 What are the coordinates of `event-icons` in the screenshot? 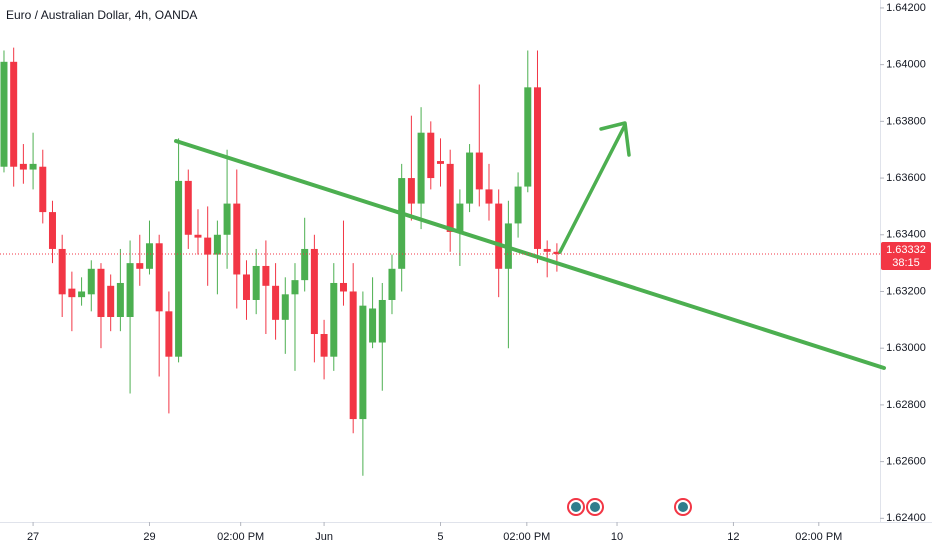 It's located at (629, 507).